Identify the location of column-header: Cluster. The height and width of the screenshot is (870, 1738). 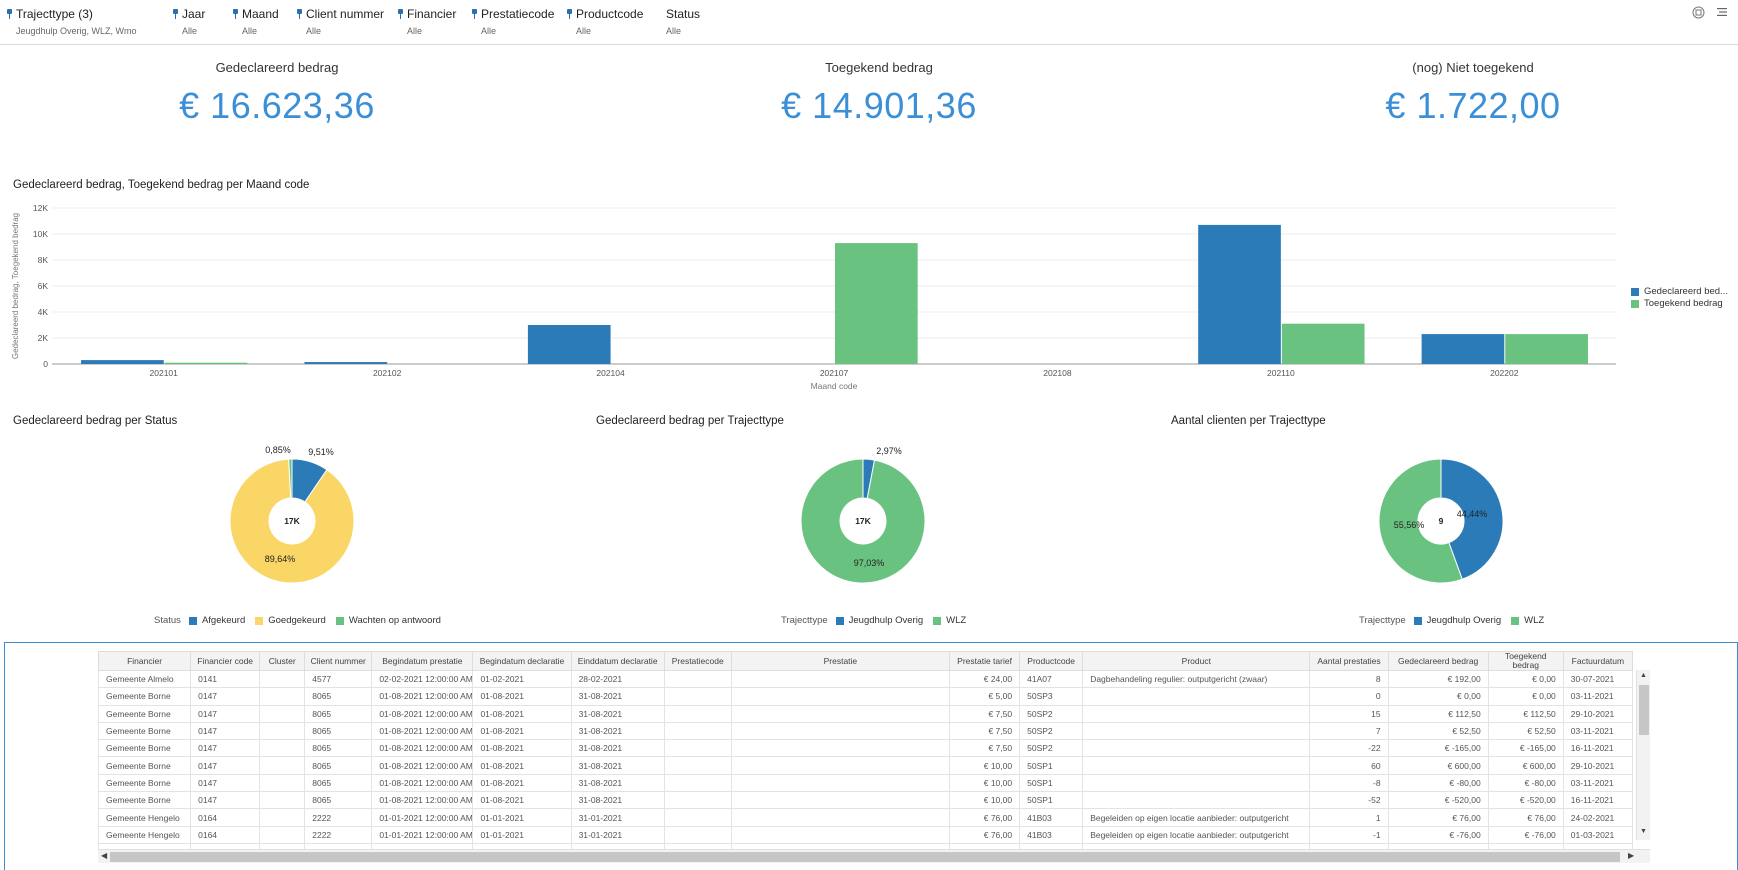
(282, 661).